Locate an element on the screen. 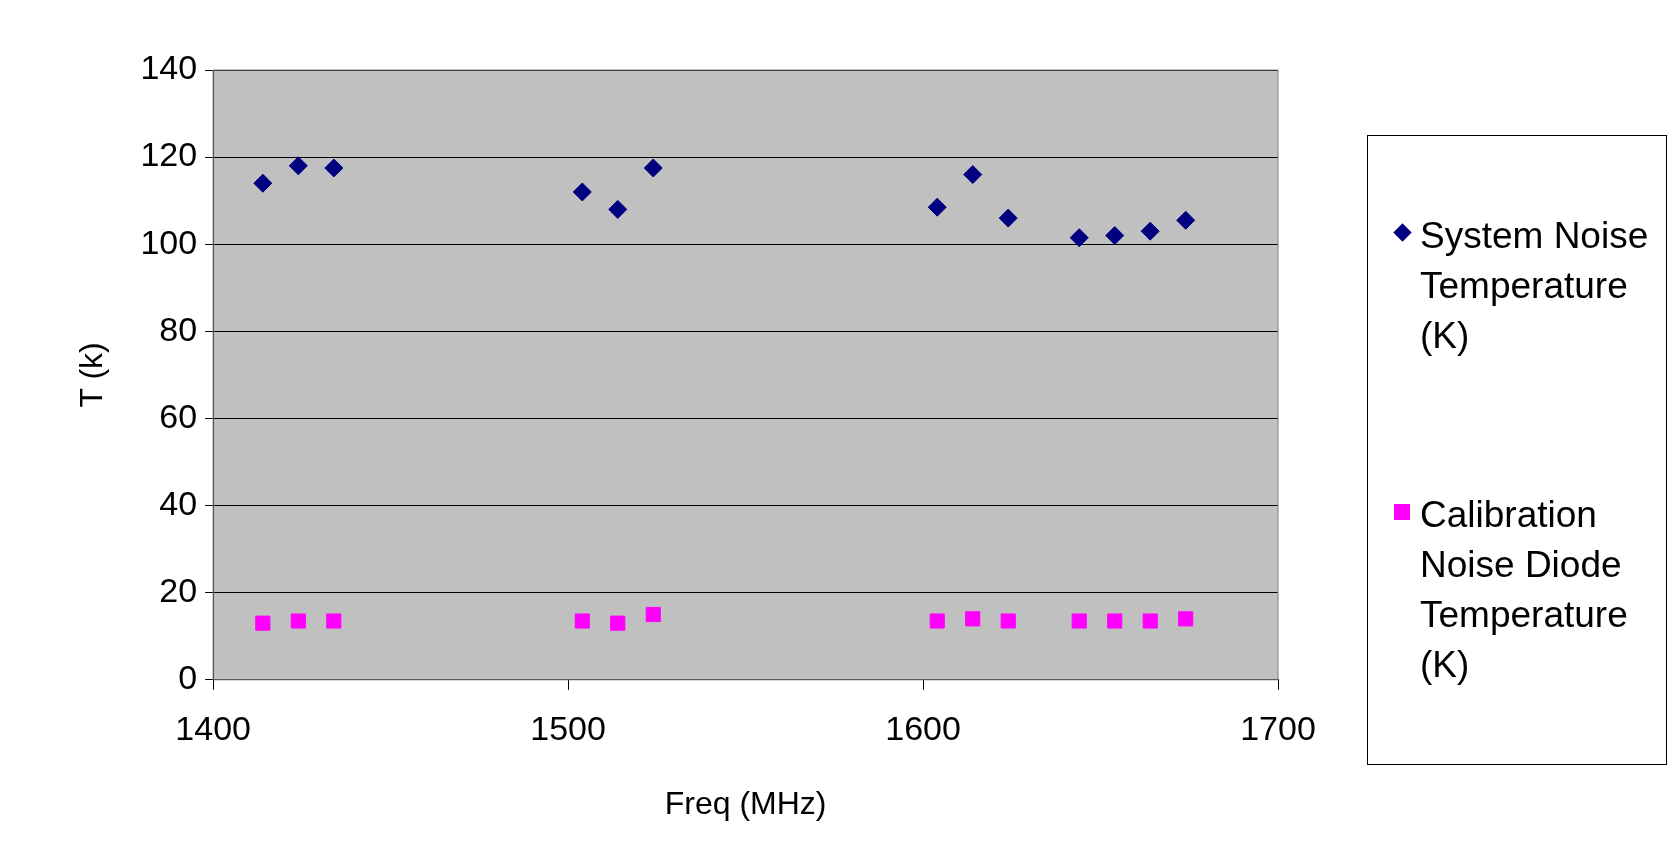 The width and height of the screenshot is (1678, 858). x-tick-label: 1700 is located at coordinates (1278, 727).